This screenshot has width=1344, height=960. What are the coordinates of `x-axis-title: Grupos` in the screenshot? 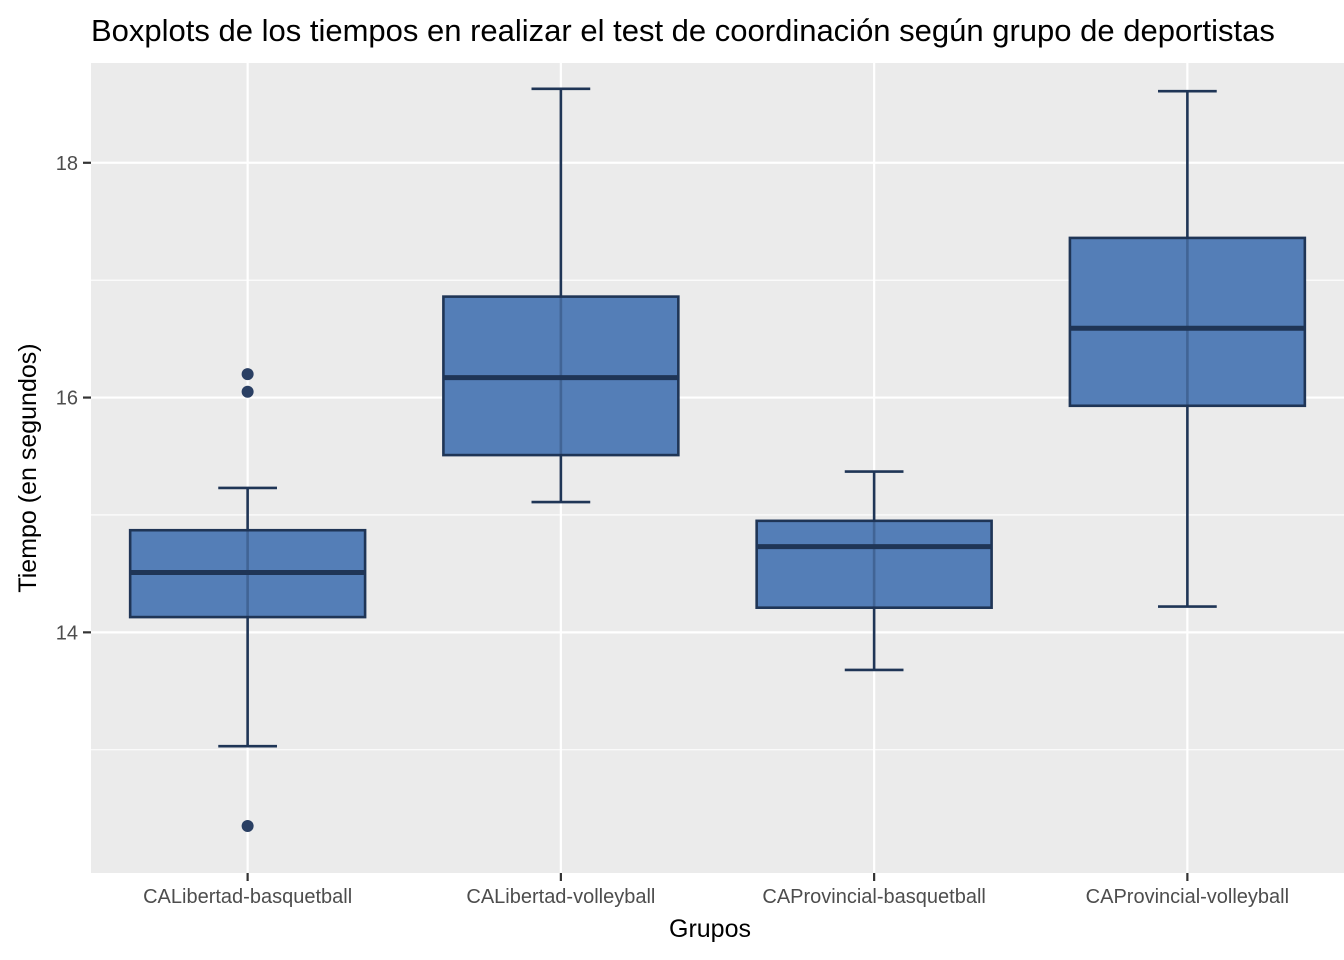 It's located at (710, 929).